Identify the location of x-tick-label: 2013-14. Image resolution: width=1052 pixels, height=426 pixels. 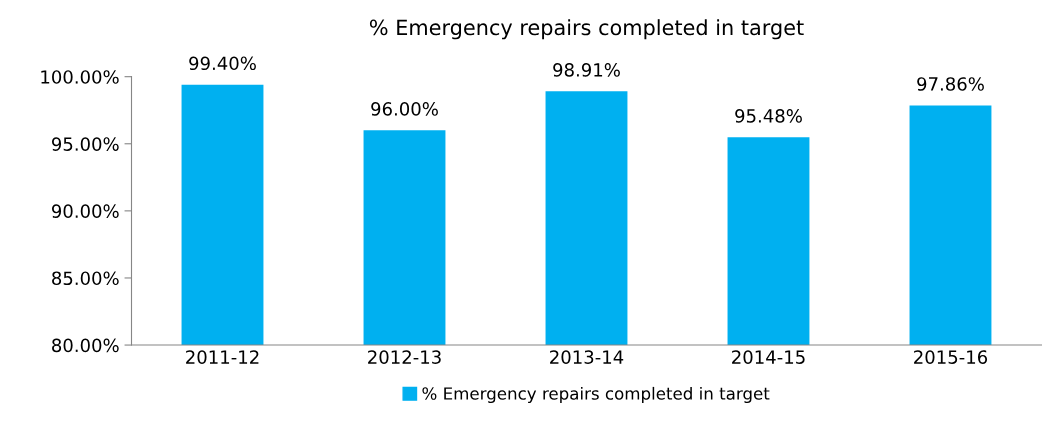
(587, 357).